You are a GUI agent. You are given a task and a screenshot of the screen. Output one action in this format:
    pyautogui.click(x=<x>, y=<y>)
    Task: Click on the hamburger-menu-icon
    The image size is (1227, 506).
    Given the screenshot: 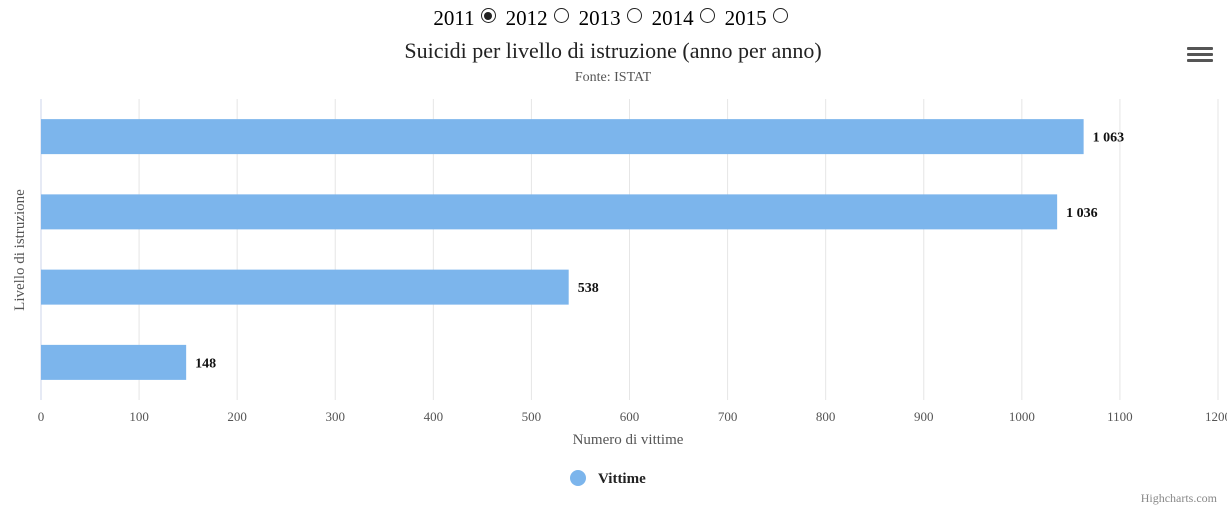 What is the action you would take?
    pyautogui.click(x=1200, y=56)
    